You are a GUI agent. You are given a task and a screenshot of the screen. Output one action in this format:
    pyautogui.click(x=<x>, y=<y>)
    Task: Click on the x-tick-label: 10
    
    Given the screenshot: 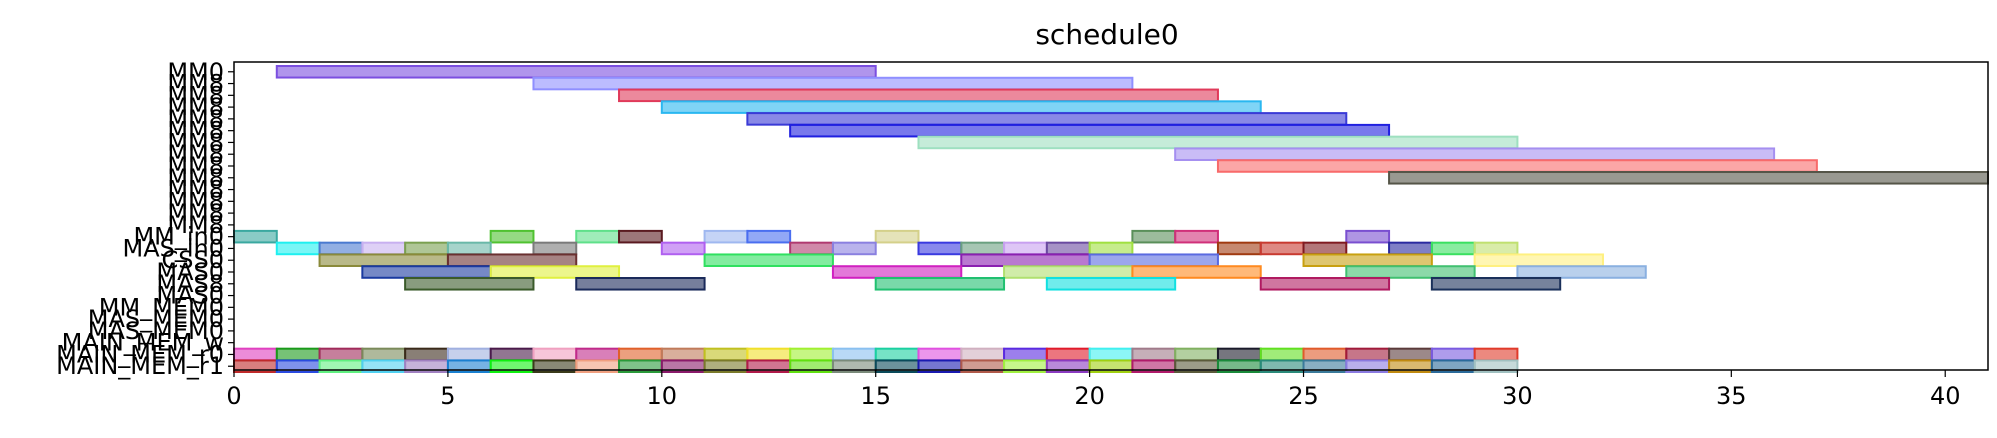 What is the action you would take?
    pyautogui.click(x=662, y=396)
    